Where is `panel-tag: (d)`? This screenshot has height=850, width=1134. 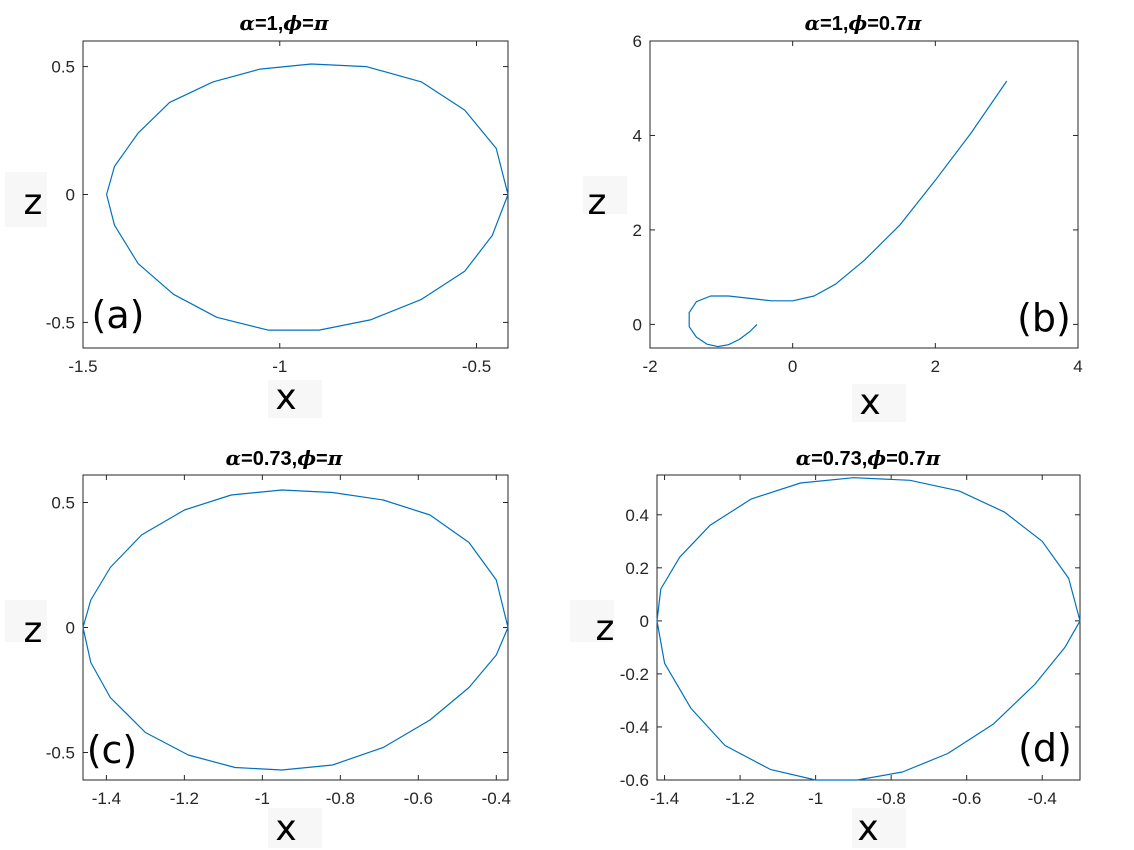 panel-tag: (d) is located at coordinates (1045, 748).